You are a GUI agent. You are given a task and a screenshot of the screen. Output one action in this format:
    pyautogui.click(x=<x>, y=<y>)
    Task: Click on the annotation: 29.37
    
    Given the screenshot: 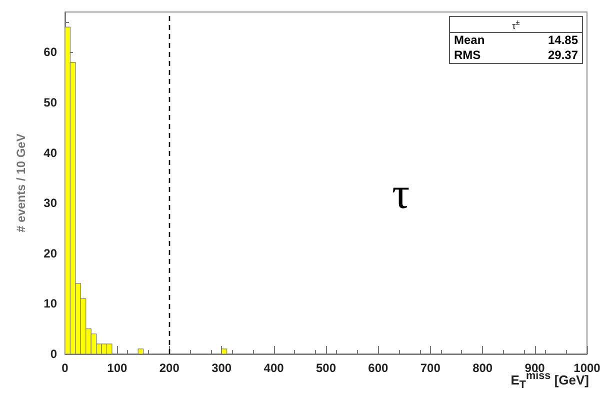 What is the action you would take?
    pyautogui.click(x=563, y=55)
    